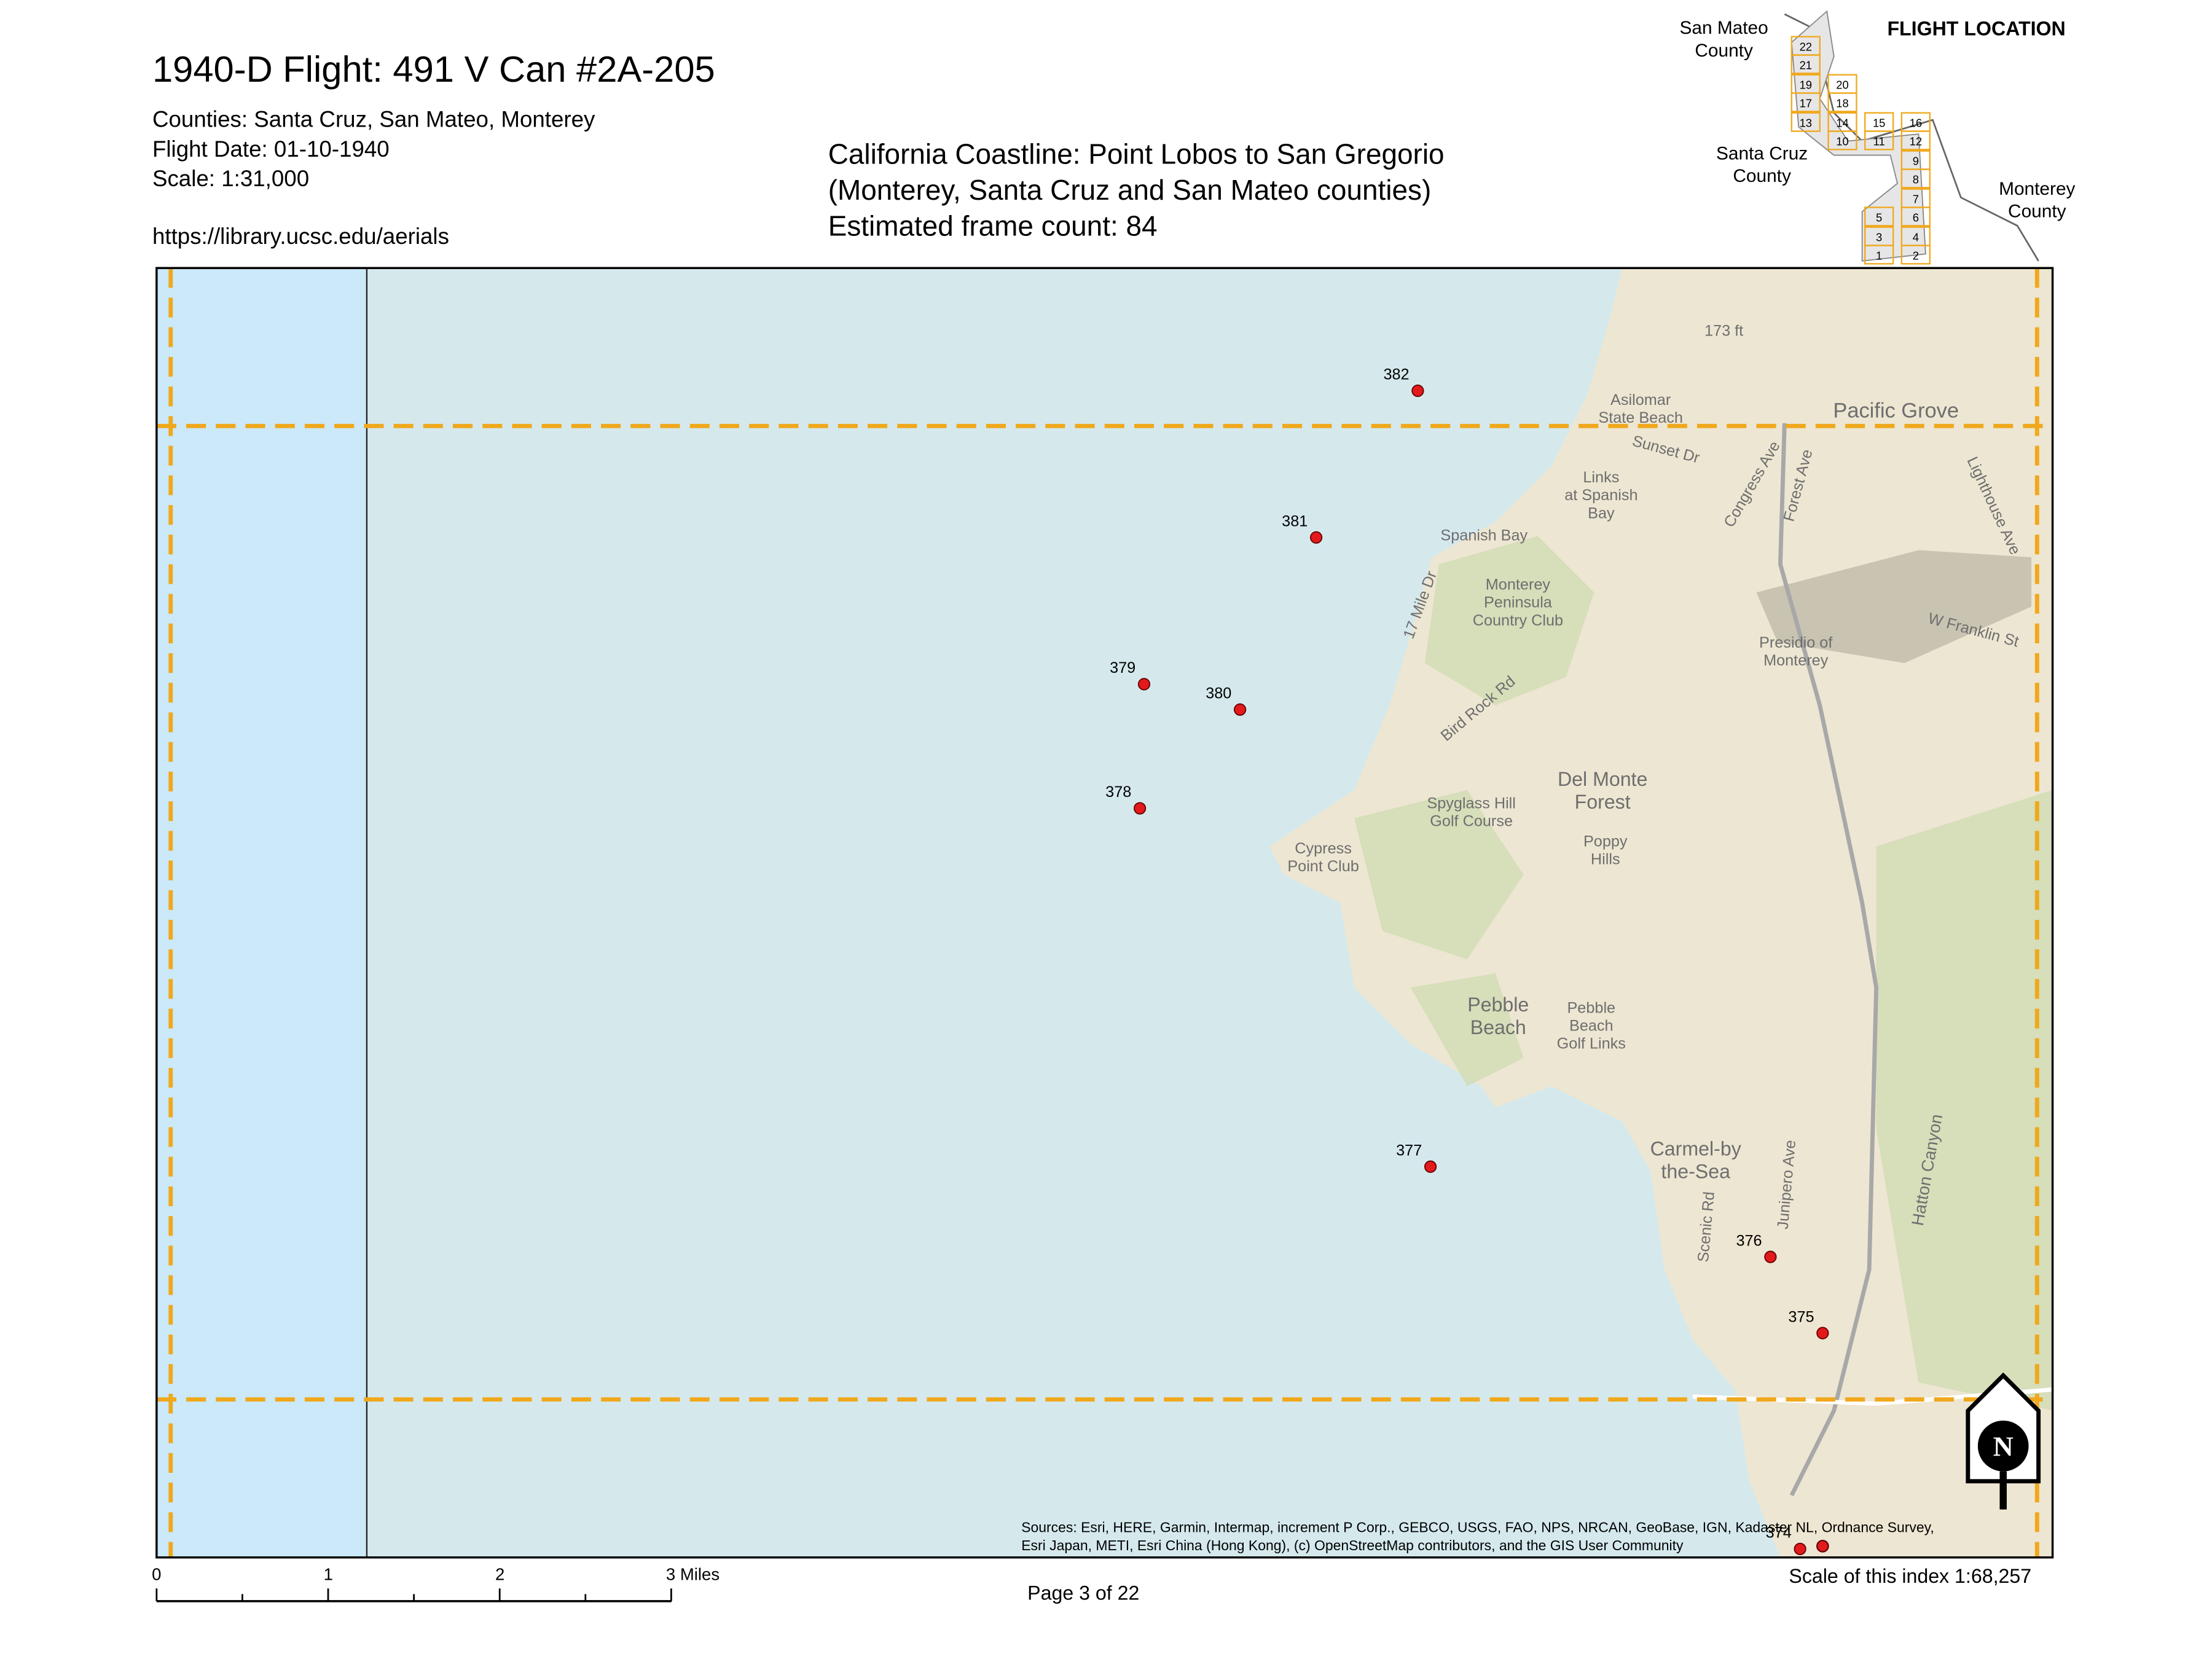 Image resolution: width=2212 pixels, height=1659 pixels. I want to click on tile-label: 5, so click(1879, 217).